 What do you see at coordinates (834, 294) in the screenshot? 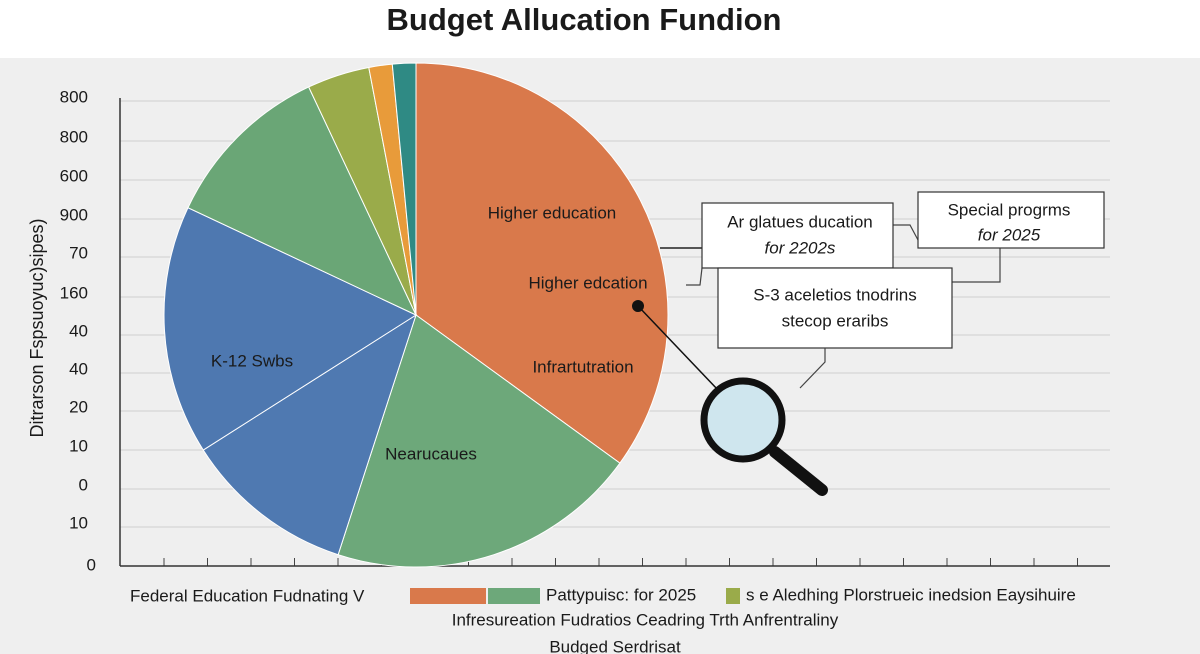
I see `callout-text: S-3 aceletios tnodrins` at bounding box center [834, 294].